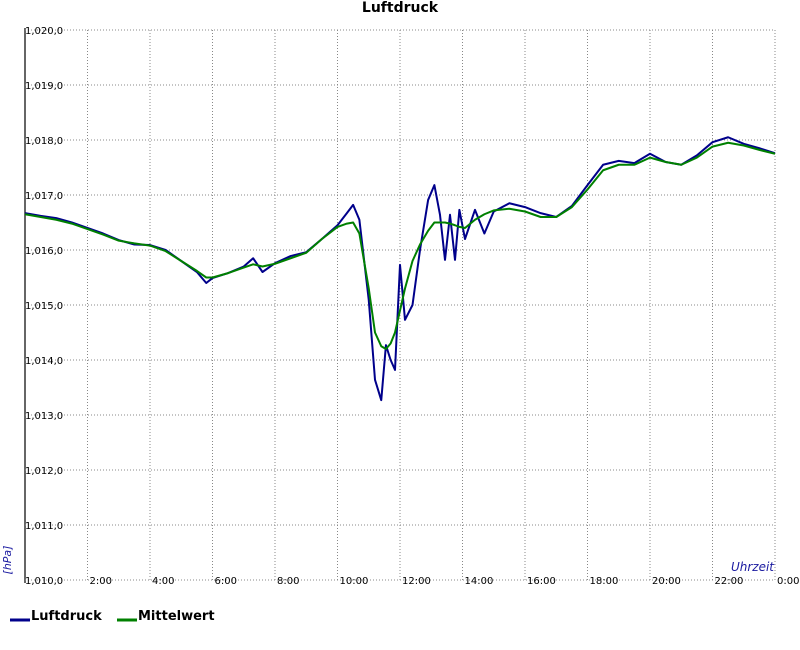  Describe the element at coordinates (788, 581) in the screenshot. I see `x-tick-label: 0:00` at that location.